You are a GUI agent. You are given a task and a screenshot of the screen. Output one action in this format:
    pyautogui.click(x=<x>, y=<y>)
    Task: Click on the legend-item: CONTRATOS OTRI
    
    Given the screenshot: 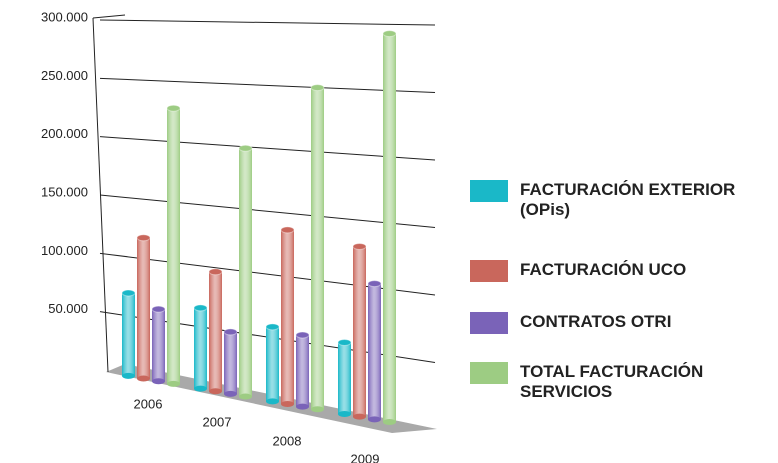 What is the action you would take?
    pyautogui.click(x=620, y=323)
    